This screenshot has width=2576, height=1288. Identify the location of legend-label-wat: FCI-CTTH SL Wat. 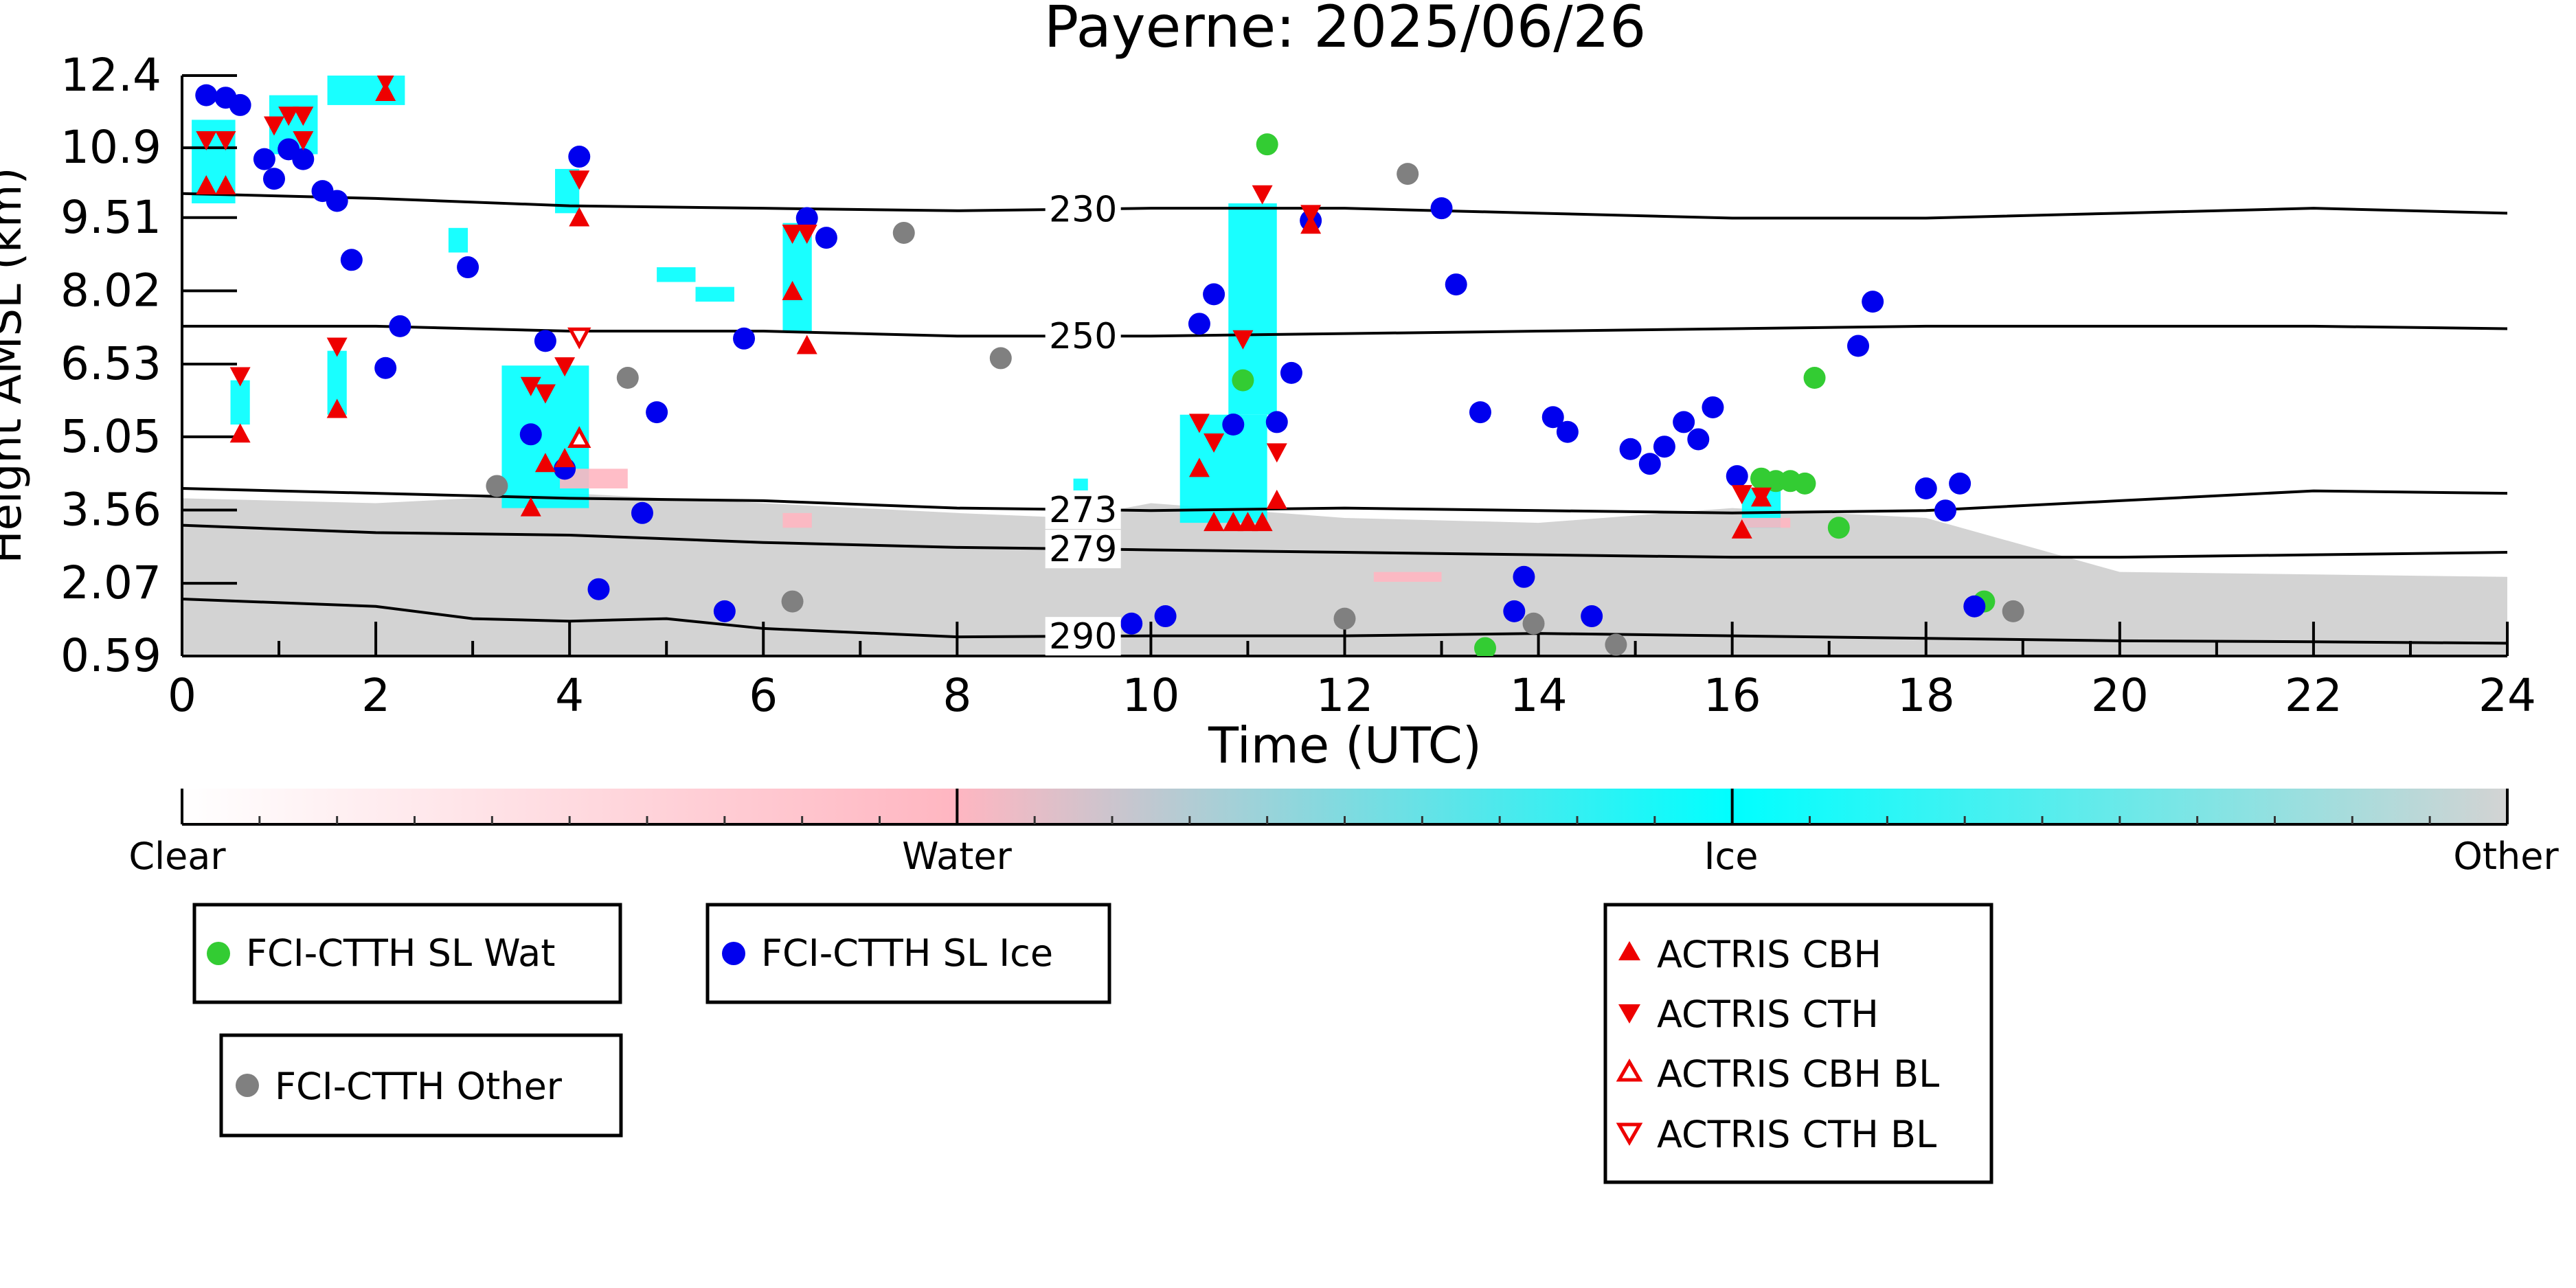
(400, 953).